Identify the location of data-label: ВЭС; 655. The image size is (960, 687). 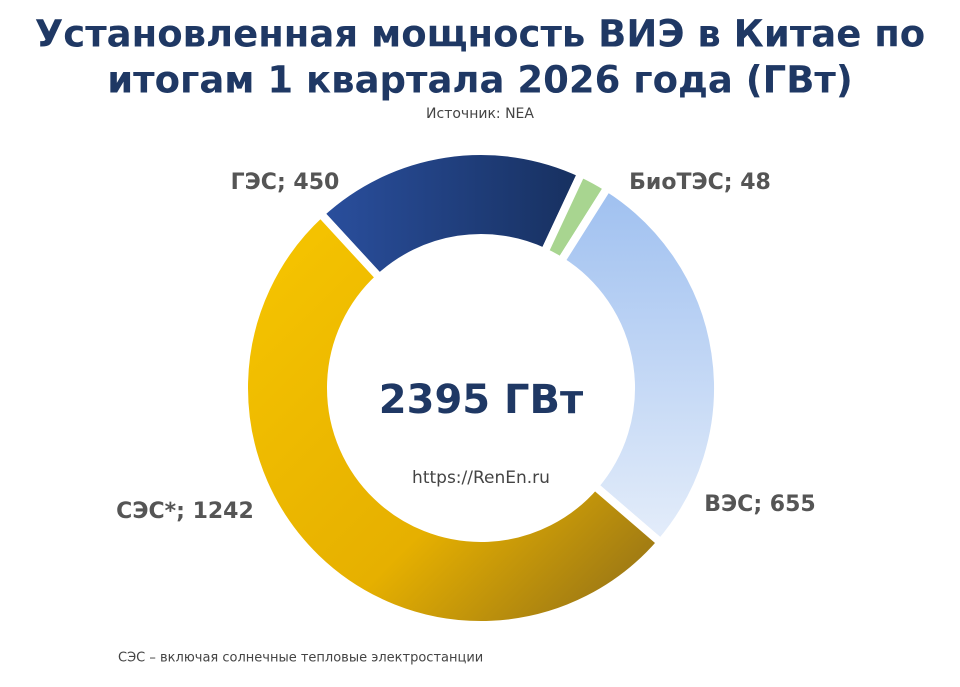
(759, 504).